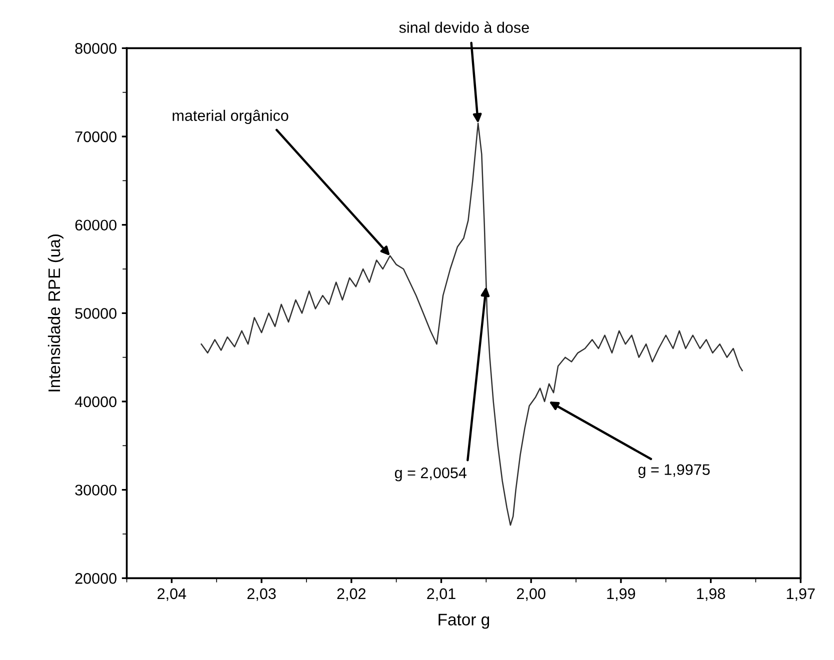  What do you see at coordinates (800, 594) in the screenshot?
I see `x-tick-label: 1,97` at bounding box center [800, 594].